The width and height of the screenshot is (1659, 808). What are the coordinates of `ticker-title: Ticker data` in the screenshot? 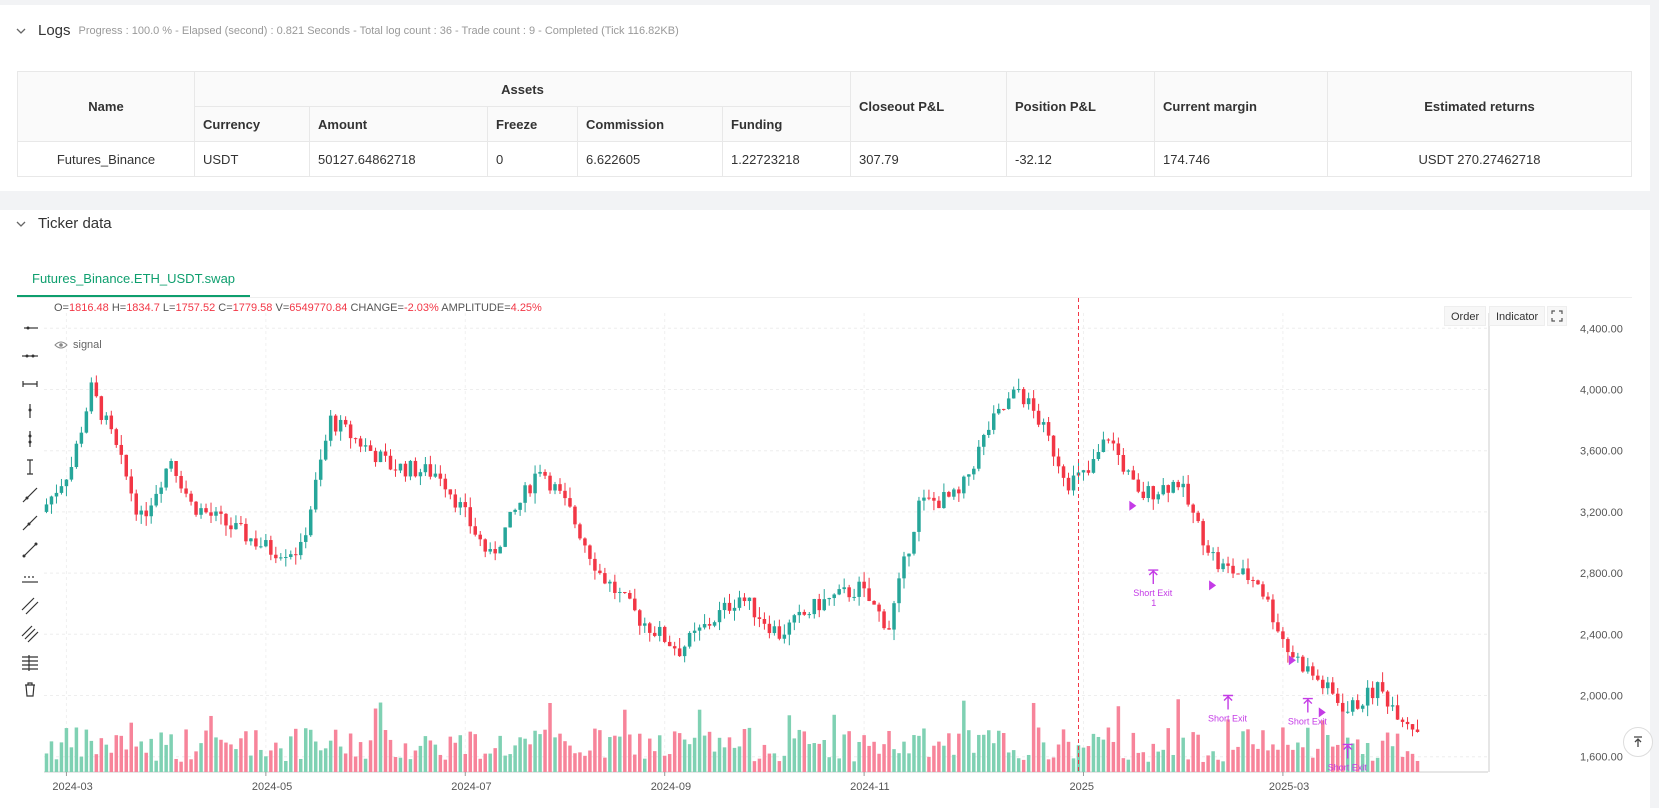 It's located at (75, 223).